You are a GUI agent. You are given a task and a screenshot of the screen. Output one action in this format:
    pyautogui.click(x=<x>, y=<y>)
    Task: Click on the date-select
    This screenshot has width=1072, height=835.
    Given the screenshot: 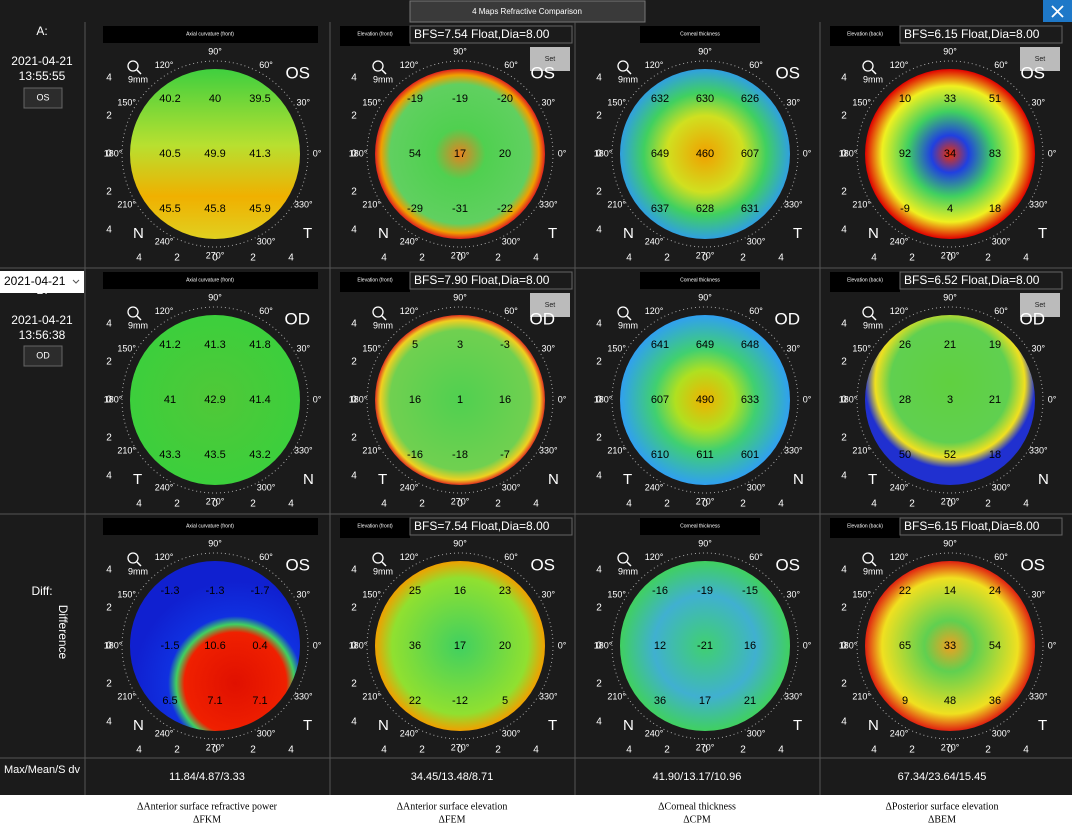 What is the action you would take?
    pyautogui.click(x=42, y=282)
    